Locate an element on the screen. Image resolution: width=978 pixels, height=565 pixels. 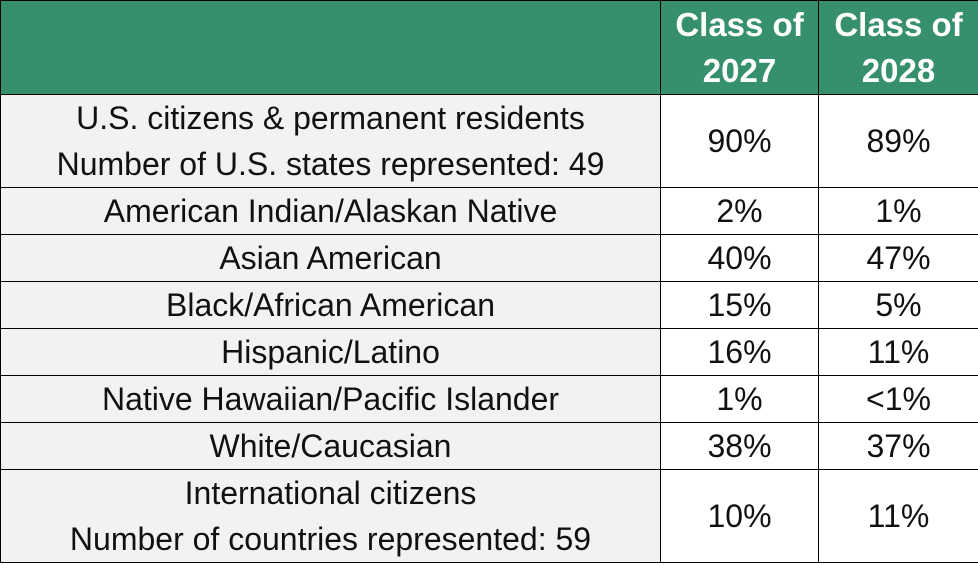
value-class-2028: 5% is located at coordinates (898, 305).